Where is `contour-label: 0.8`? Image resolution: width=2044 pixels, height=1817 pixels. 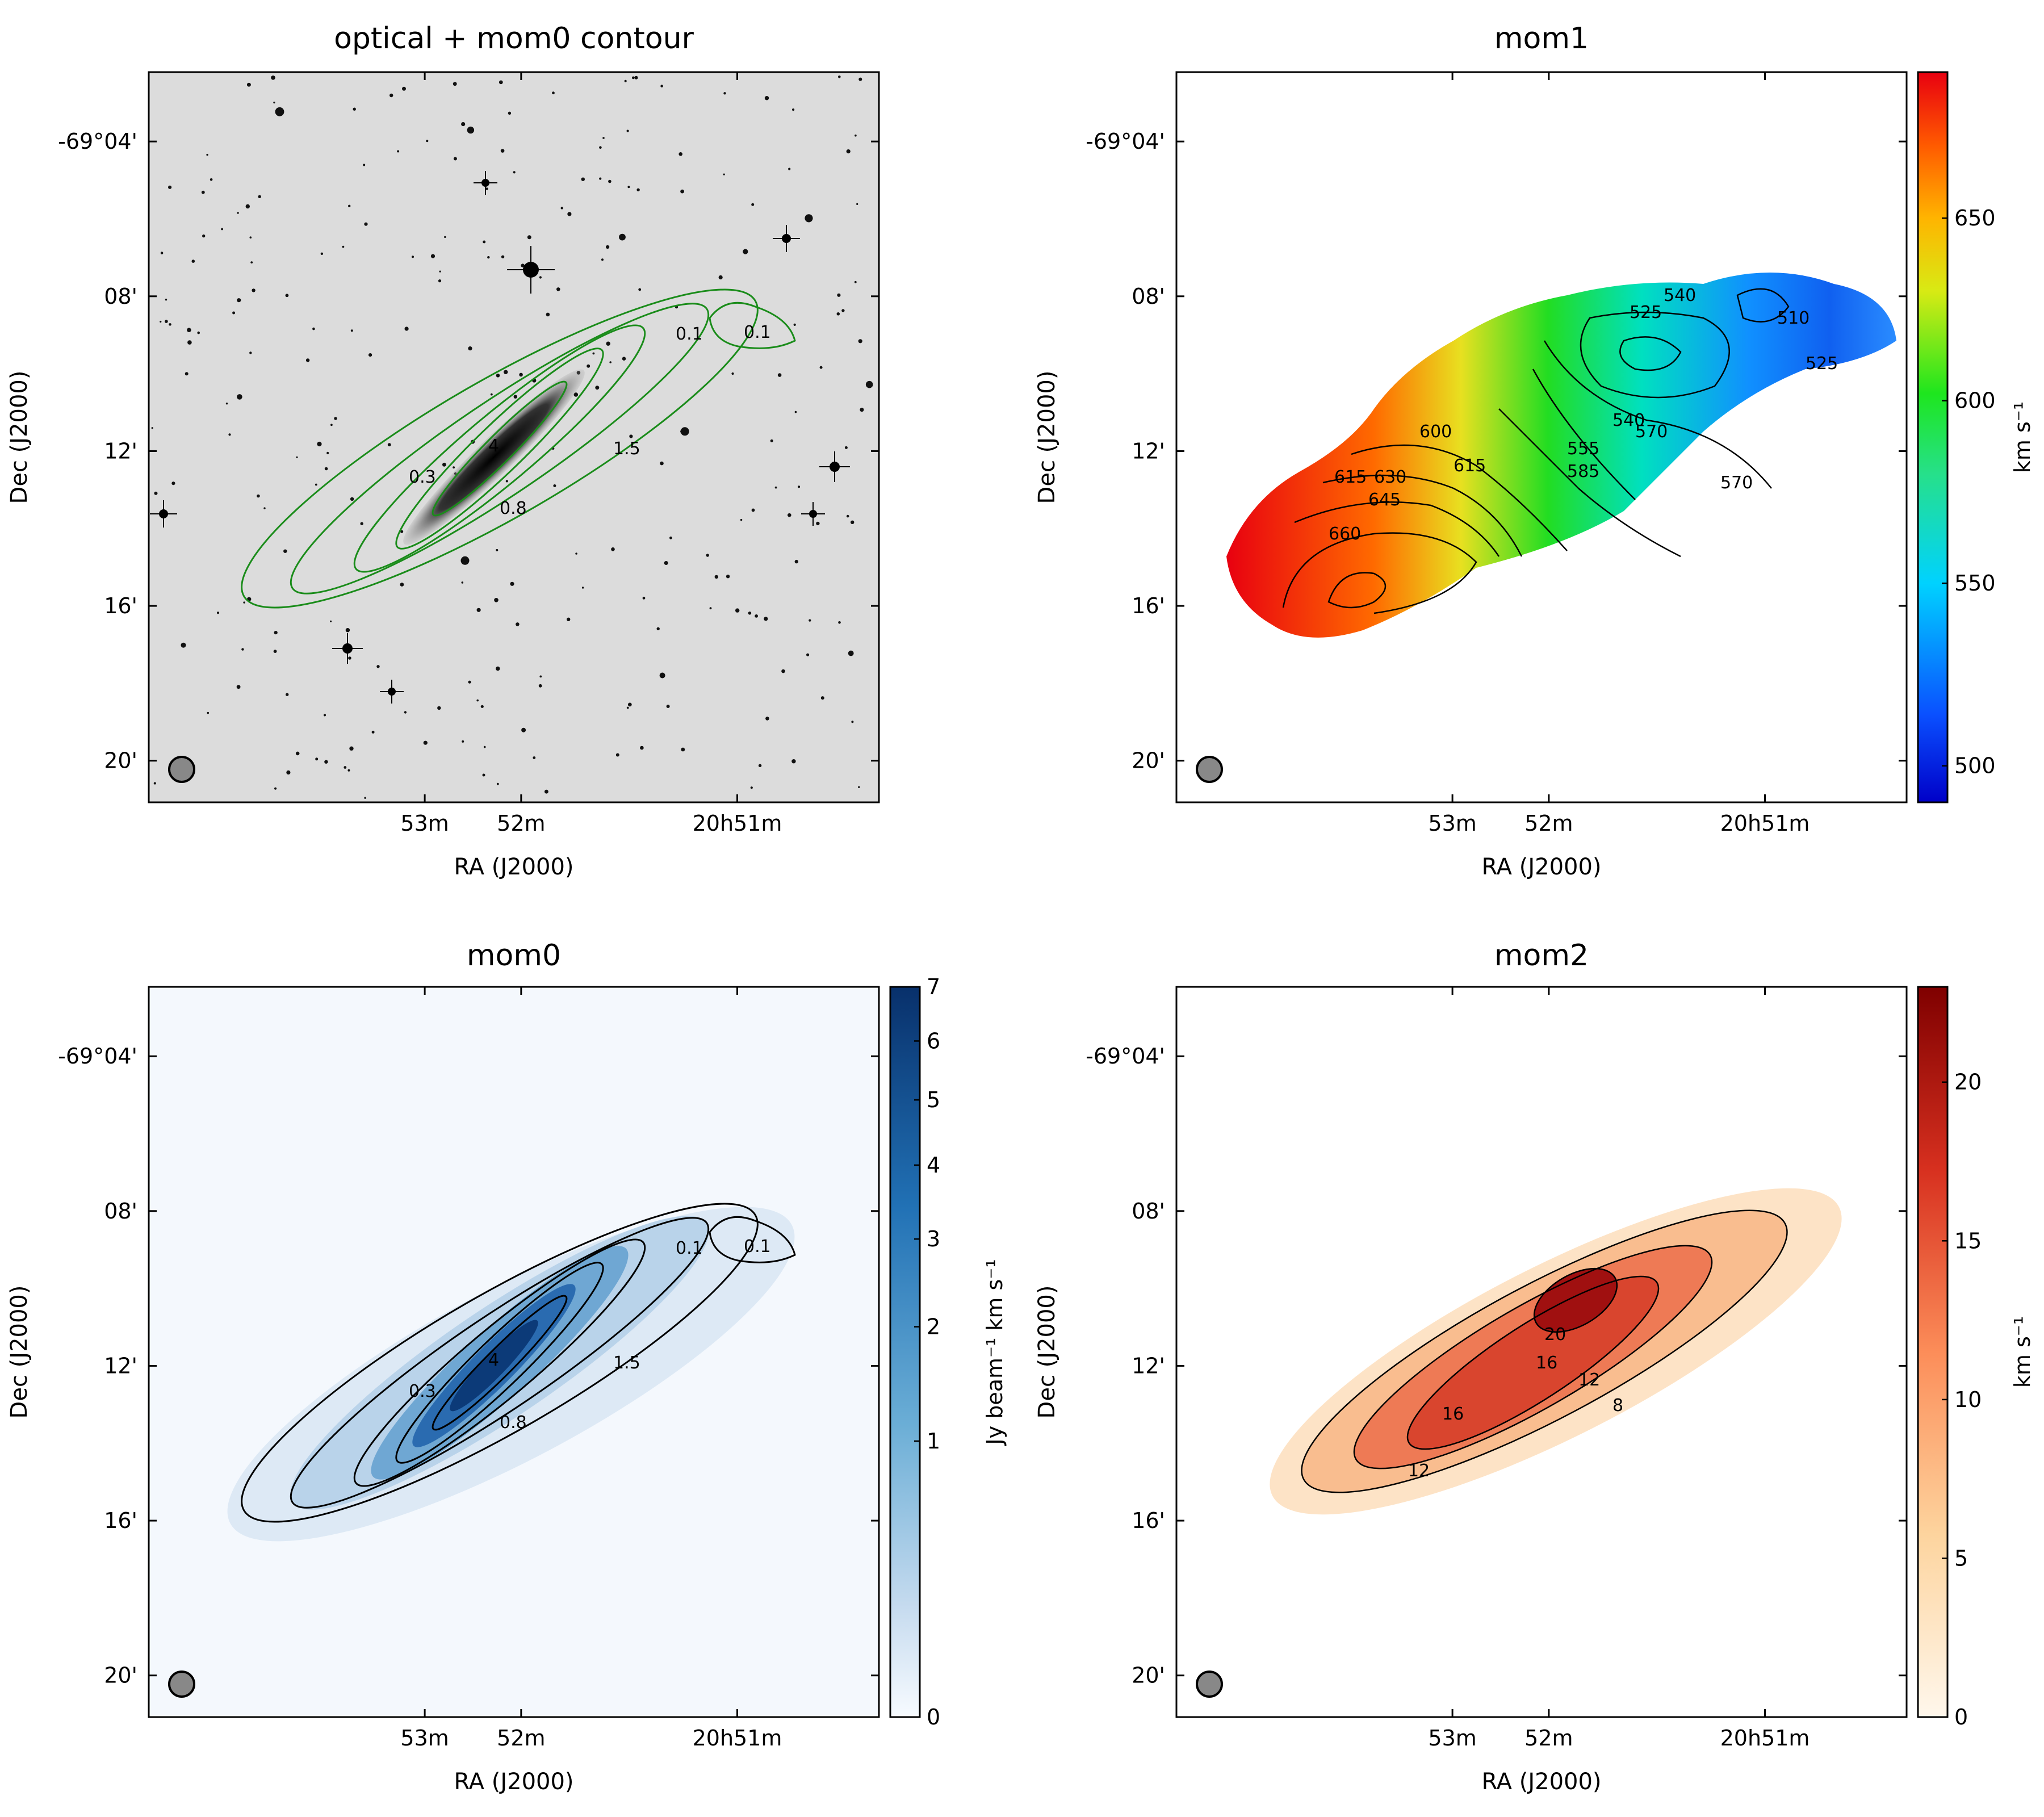 contour-label: 0.8 is located at coordinates (513, 508).